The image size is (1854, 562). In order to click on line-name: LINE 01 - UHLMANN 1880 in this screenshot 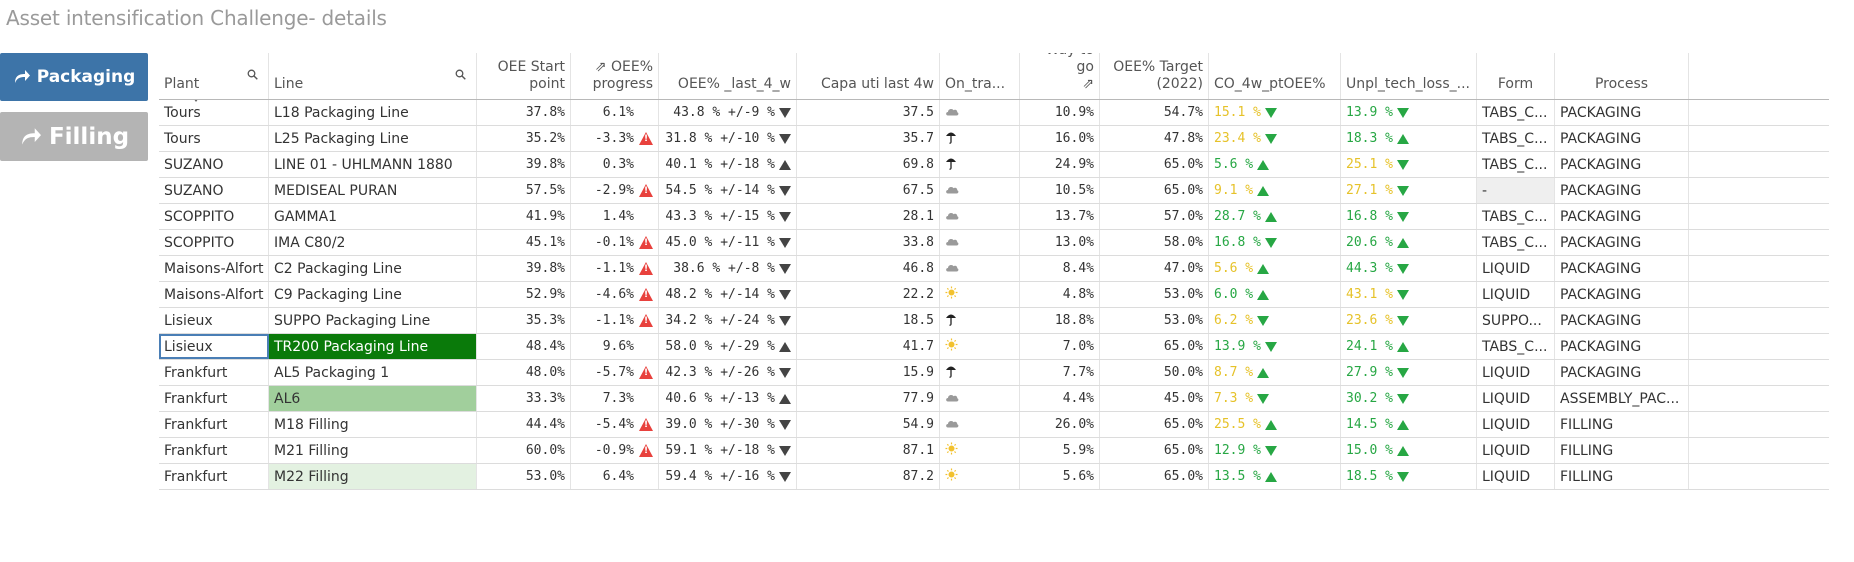, I will do `click(363, 164)`.